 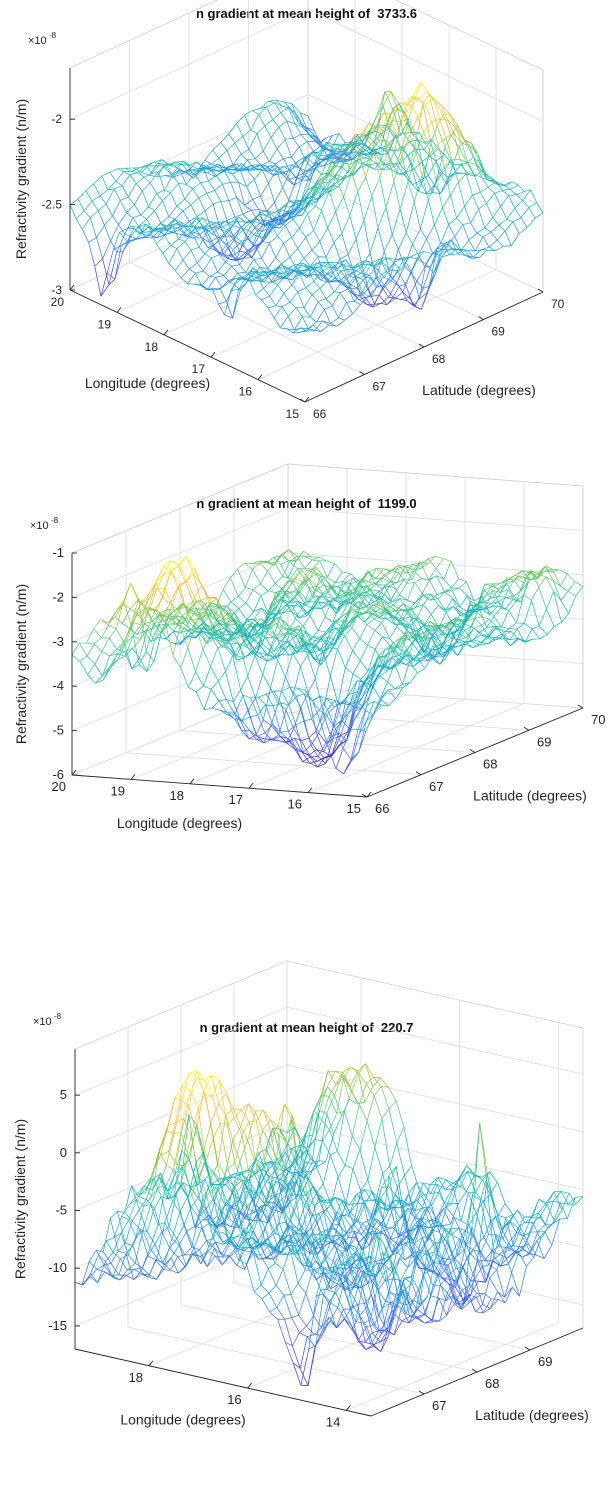 What do you see at coordinates (58, 1016) in the screenshot?
I see `axis-multiplier-exponent: -8` at bounding box center [58, 1016].